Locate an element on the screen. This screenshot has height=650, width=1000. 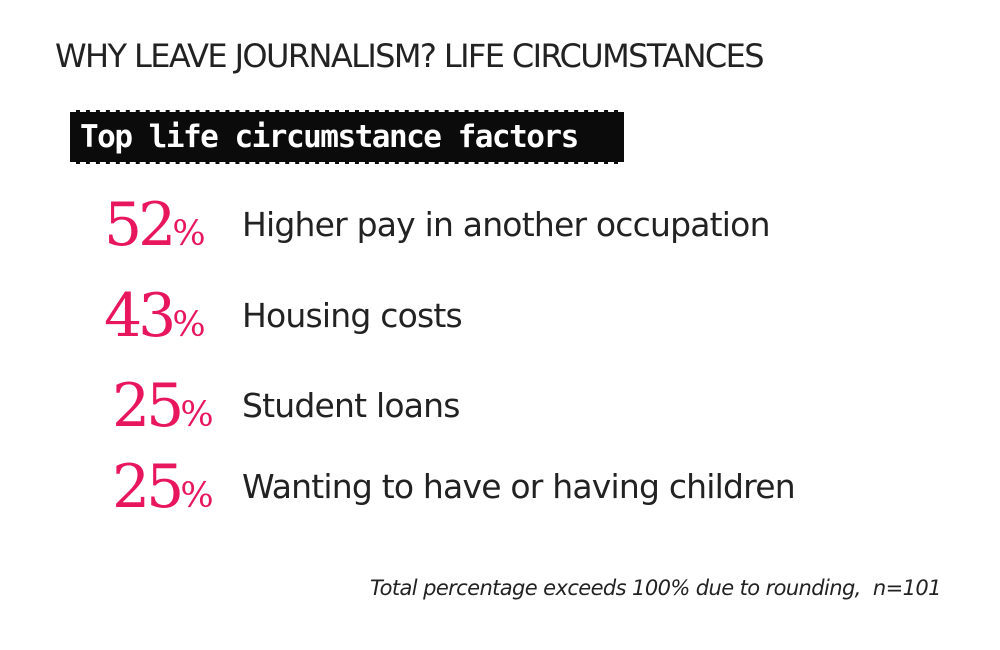
factor-row-children: 25% Wanting to have or having children is located at coordinates (500, 497).